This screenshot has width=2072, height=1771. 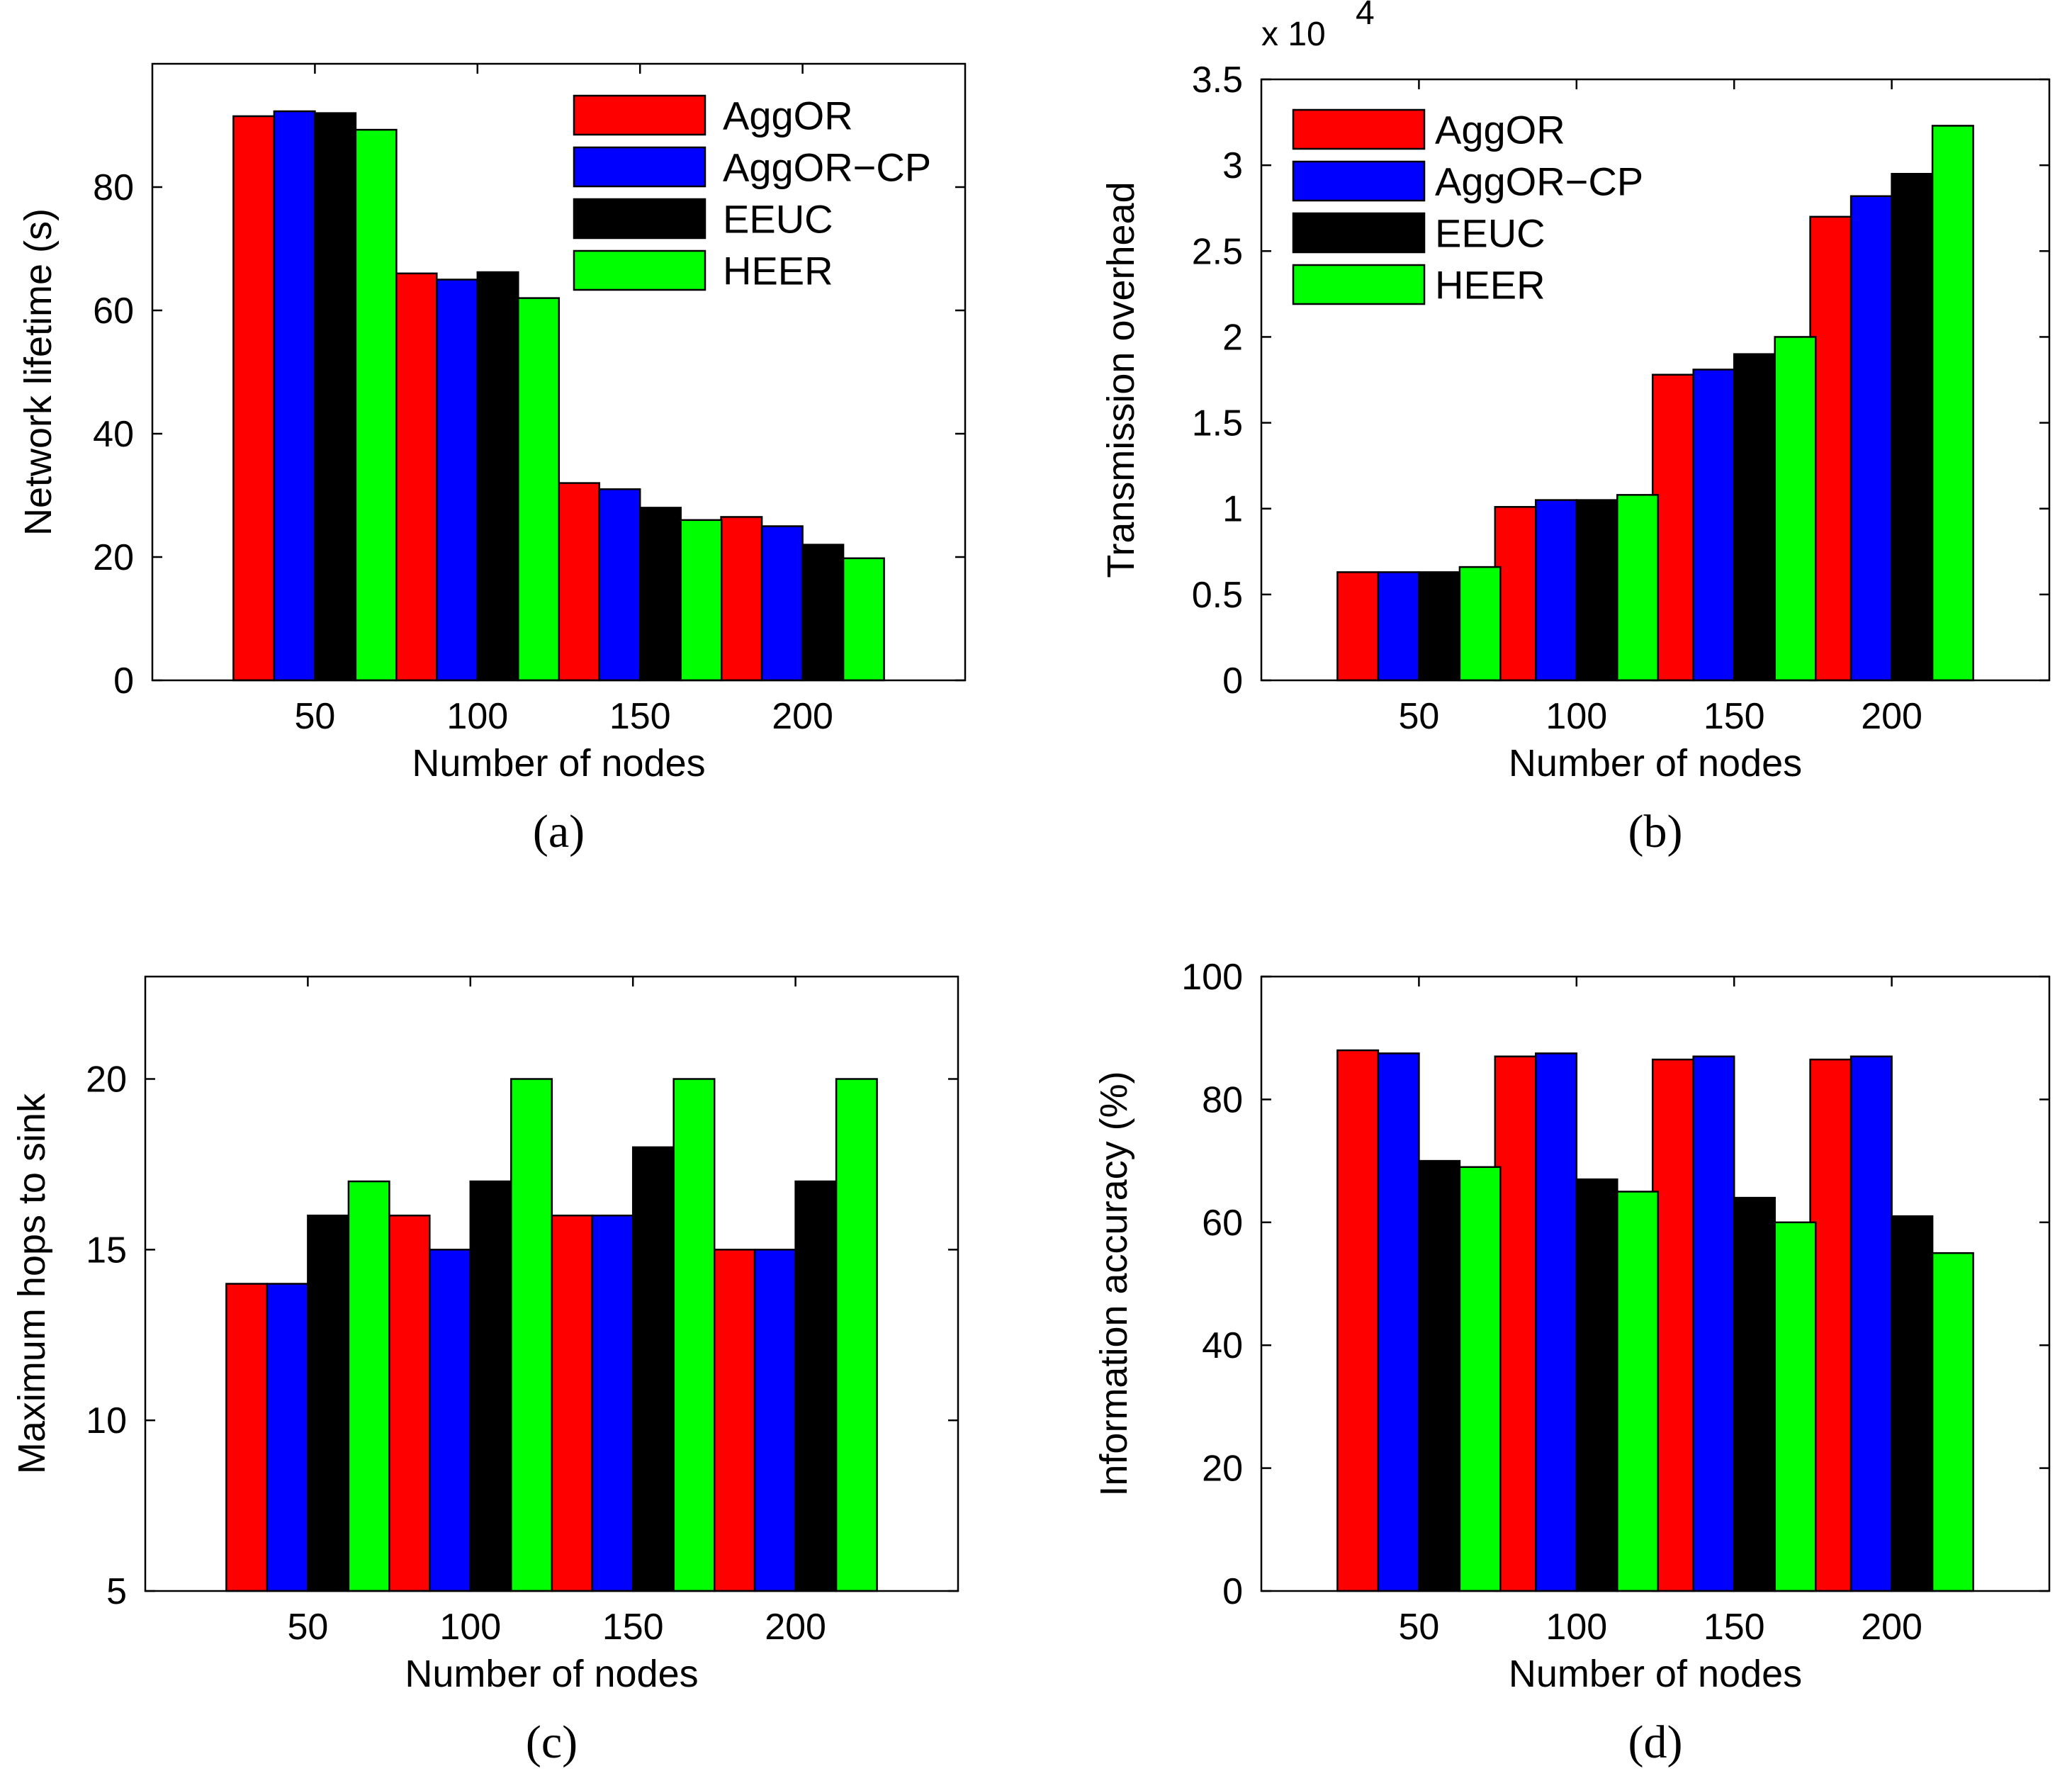 What do you see at coordinates (639, 115) in the screenshot?
I see `legend-swatch-aggor` at bounding box center [639, 115].